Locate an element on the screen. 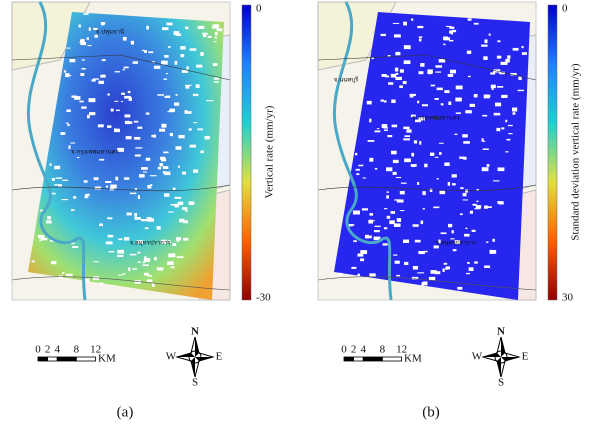 The height and width of the screenshot is (432, 590). scale-label: 0 is located at coordinates (344, 350).